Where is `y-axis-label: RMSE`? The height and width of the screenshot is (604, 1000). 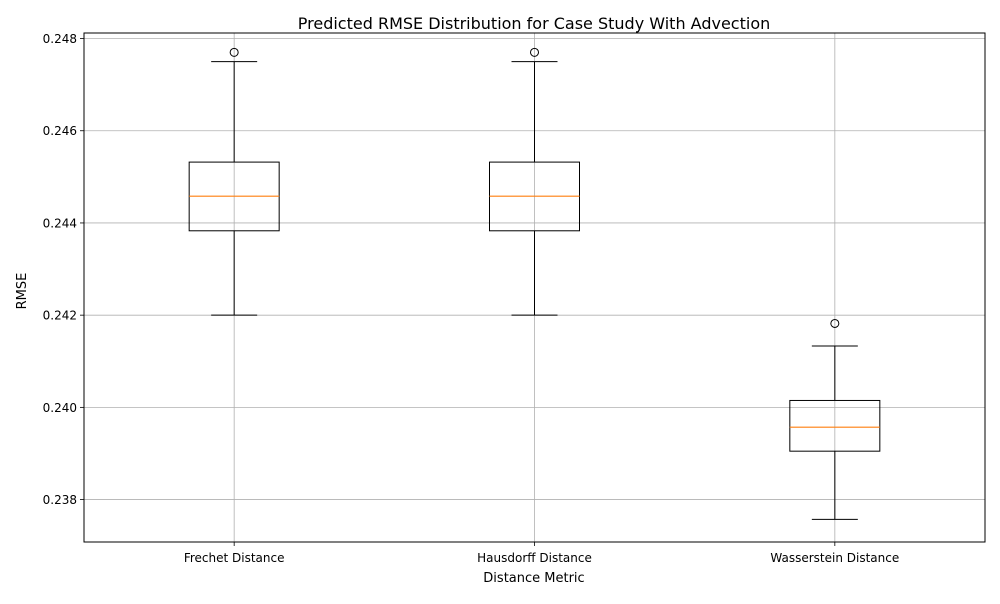 y-axis-label: RMSE is located at coordinates (22, 291).